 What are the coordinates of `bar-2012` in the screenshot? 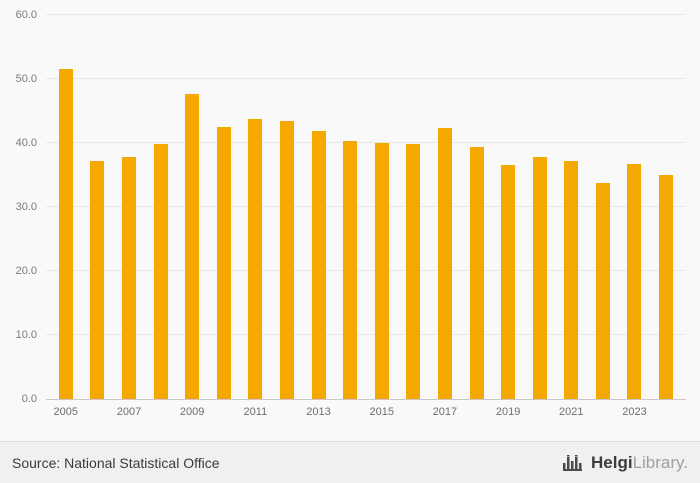 It's located at (286, 259).